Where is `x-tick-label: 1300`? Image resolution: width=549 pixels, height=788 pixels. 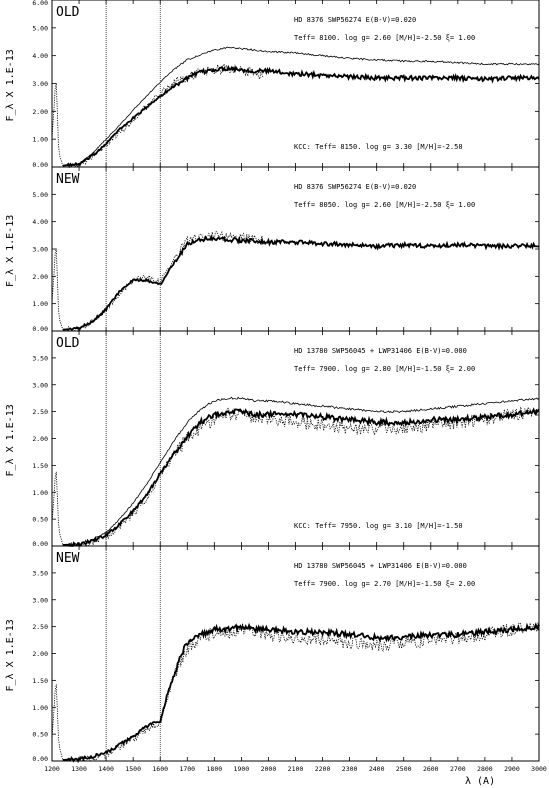 x-tick-label: 1300 is located at coordinates (79, 769).